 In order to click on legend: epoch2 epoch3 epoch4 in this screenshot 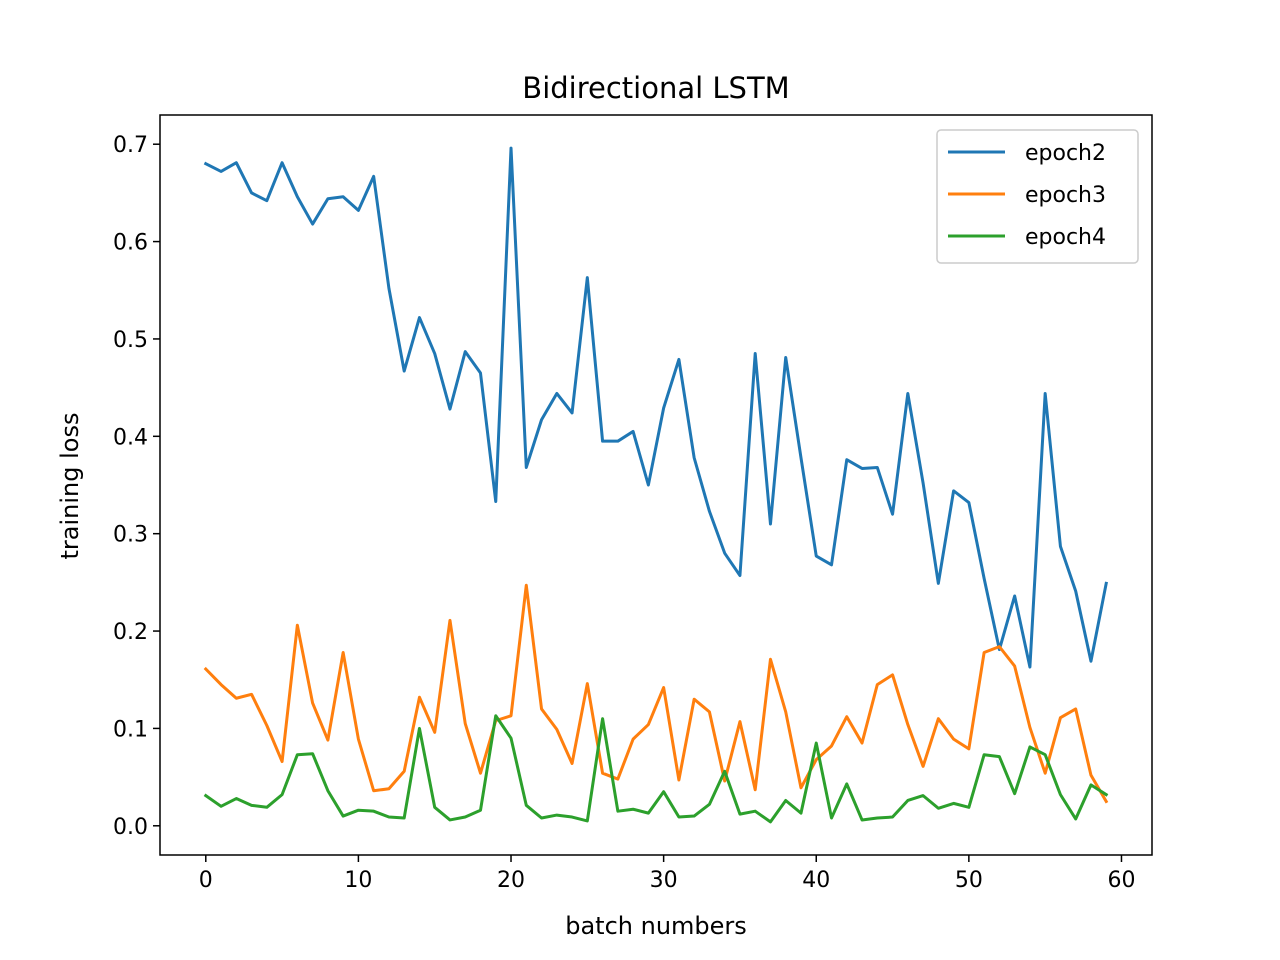, I will do `click(1037, 196)`.